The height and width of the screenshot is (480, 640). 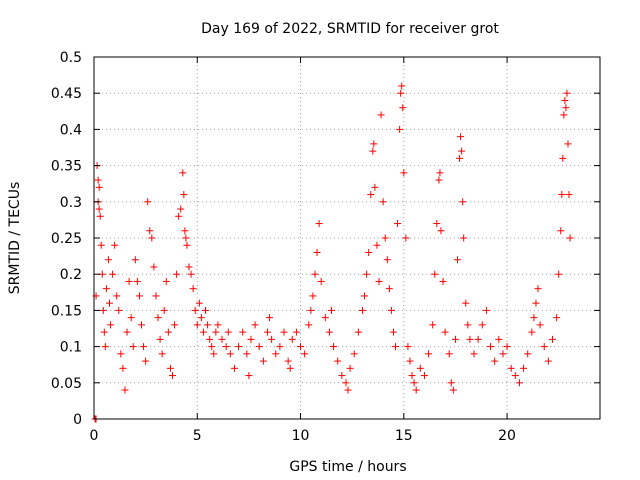 I want to click on x-tick-label: 15, so click(x=404, y=436).